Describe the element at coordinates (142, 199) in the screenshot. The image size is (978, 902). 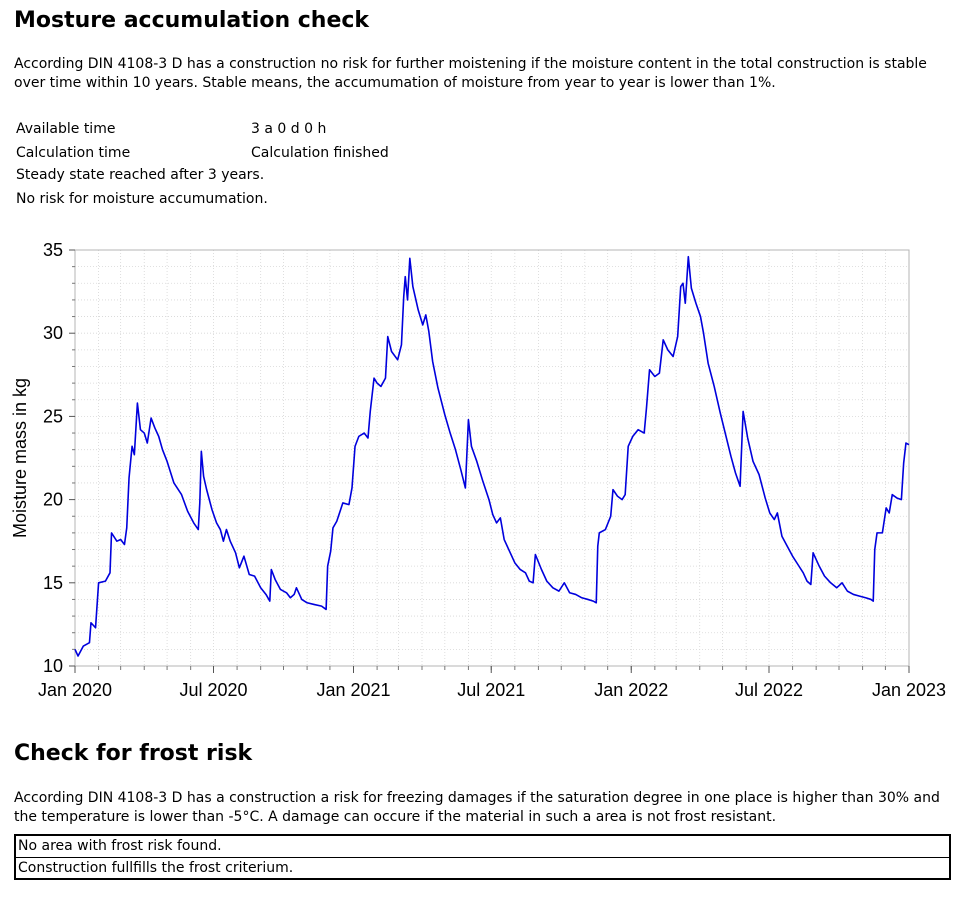
I see `risk-result-text: No risk for moisture accumumation.` at that location.